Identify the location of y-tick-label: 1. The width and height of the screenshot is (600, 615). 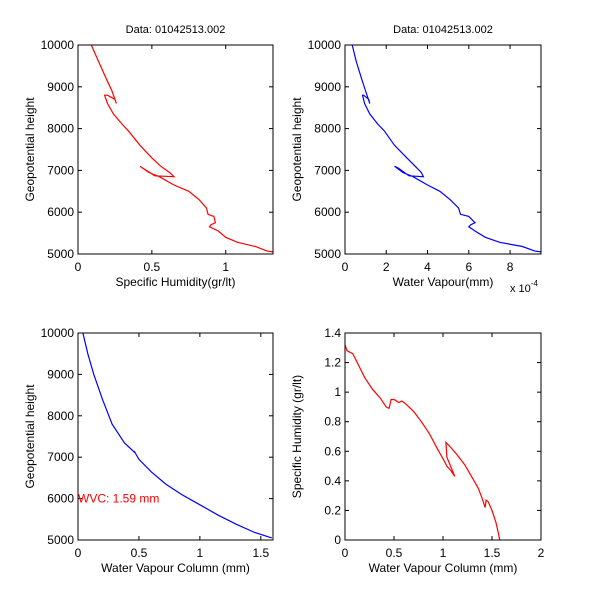
(337, 392).